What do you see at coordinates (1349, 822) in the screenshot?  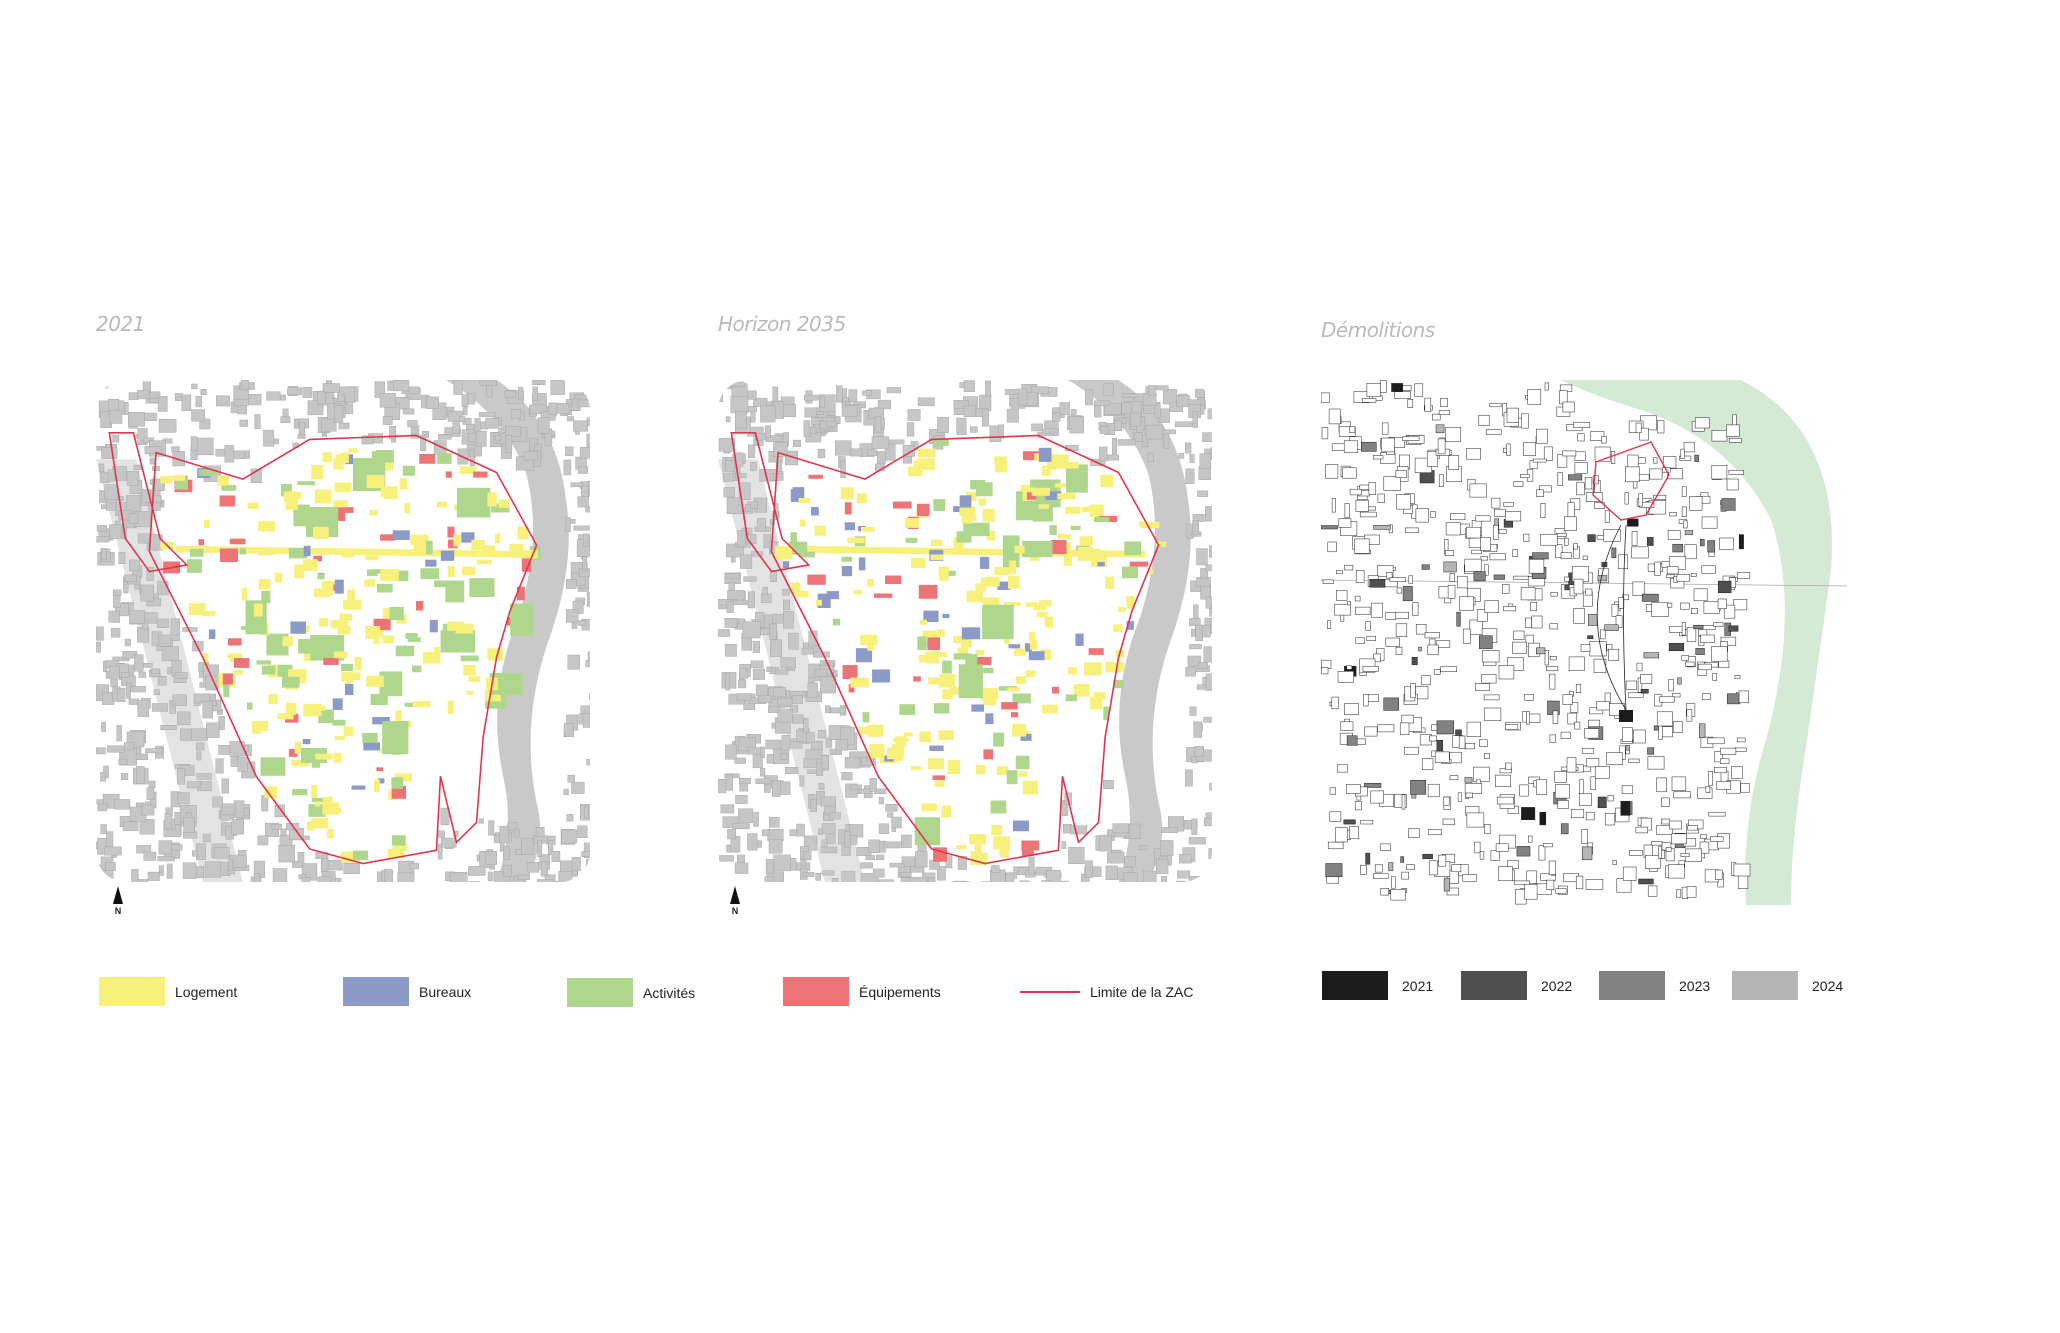 I see `demolished-2022` at bounding box center [1349, 822].